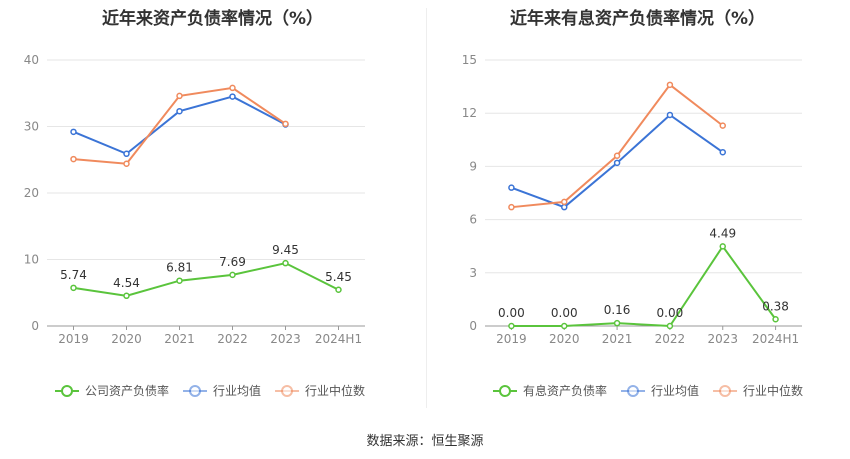 This screenshot has width=850, height=459. What do you see at coordinates (338, 339) in the screenshot?
I see `left-x-tick-label: 2024H1` at bounding box center [338, 339].